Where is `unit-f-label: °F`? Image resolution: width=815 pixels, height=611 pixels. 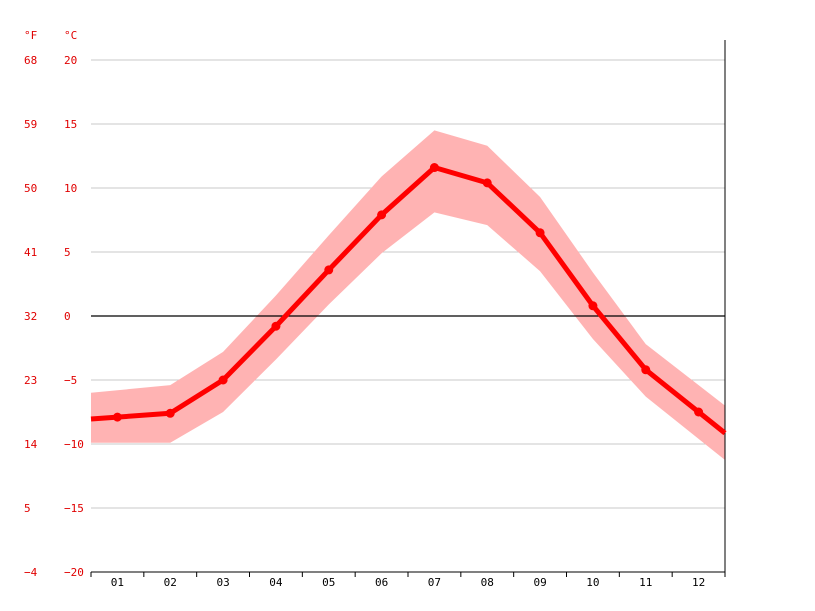 unit-f-label: °F is located at coordinates (30, 35).